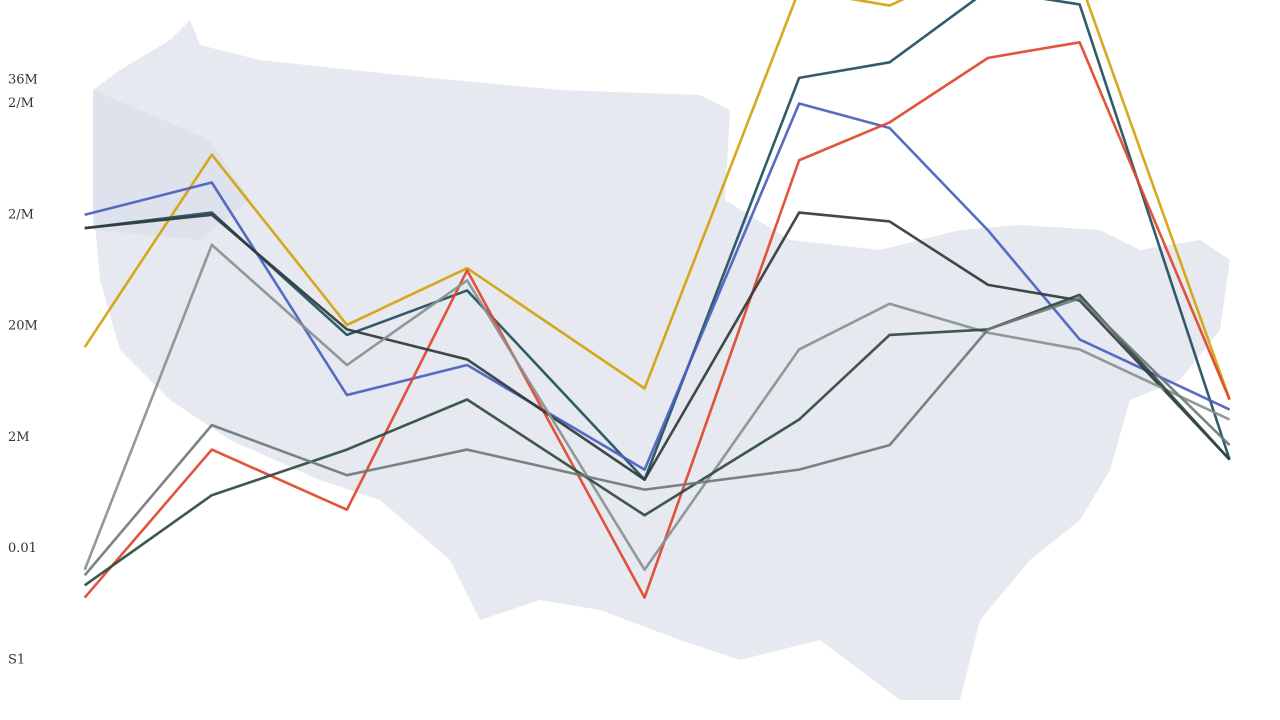  What do you see at coordinates (16, 659) in the screenshot?
I see `y-tick-label: S1` at bounding box center [16, 659].